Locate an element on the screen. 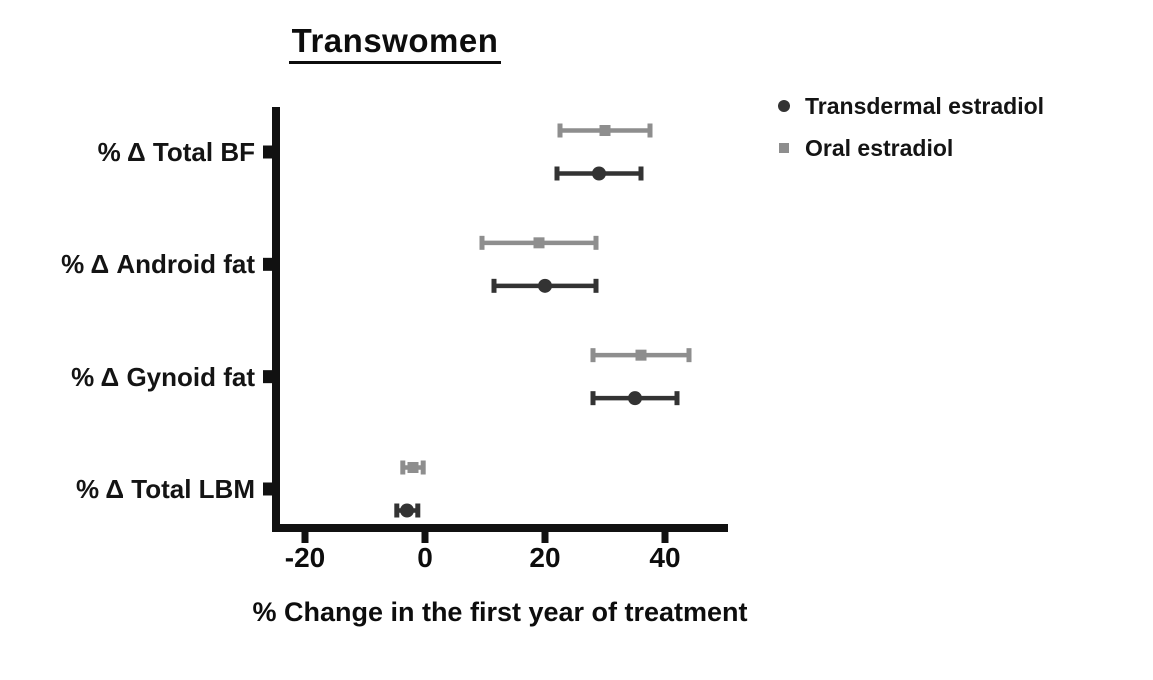 Image resolution: width=1153 pixels, height=680 pixels. square-marker-icon is located at coordinates (784, 148).